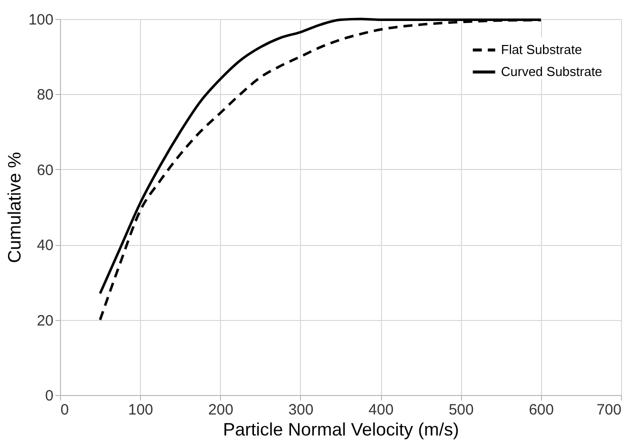 Image resolution: width=634 pixels, height=444 pixels. Describe the element at coordinates (341, 430) in the screenshot. I see `x-axis-title: Particle Normal Velocity (m/s)` at that location.